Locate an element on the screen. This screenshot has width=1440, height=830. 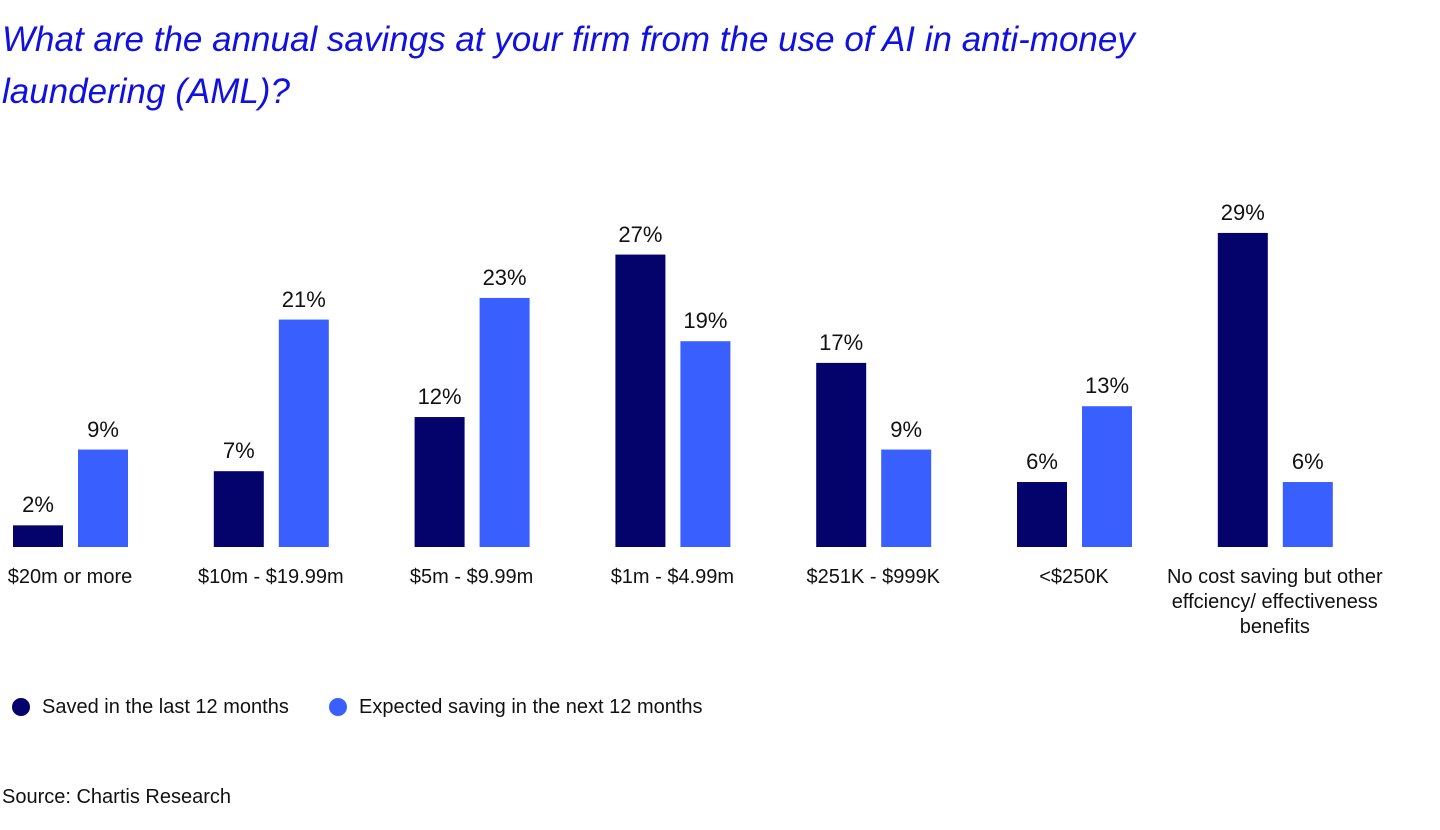
x-tick-label: <$250K is located at coordinates (1074, 577).